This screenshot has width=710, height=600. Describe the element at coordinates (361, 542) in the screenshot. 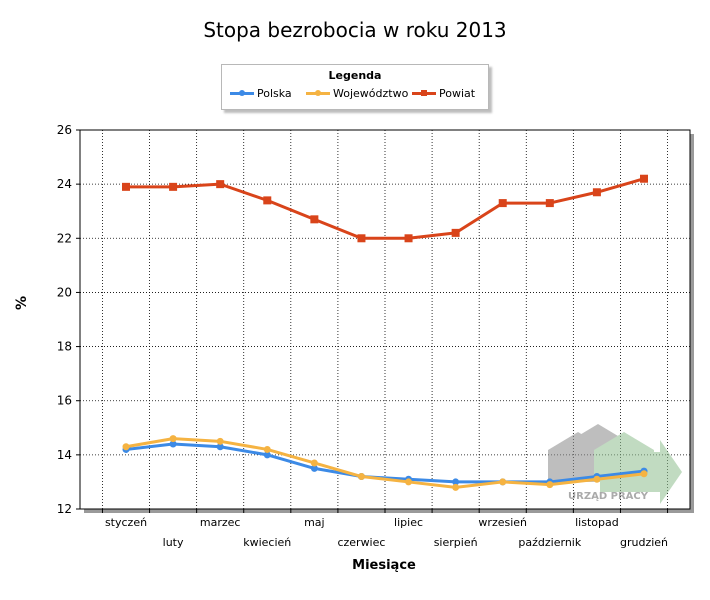

I see `x-tick-label: czerwiec` at that location.